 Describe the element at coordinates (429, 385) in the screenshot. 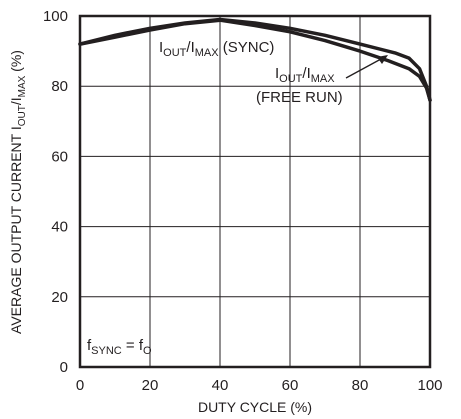

I see `x-tick-label: 100` at that location.